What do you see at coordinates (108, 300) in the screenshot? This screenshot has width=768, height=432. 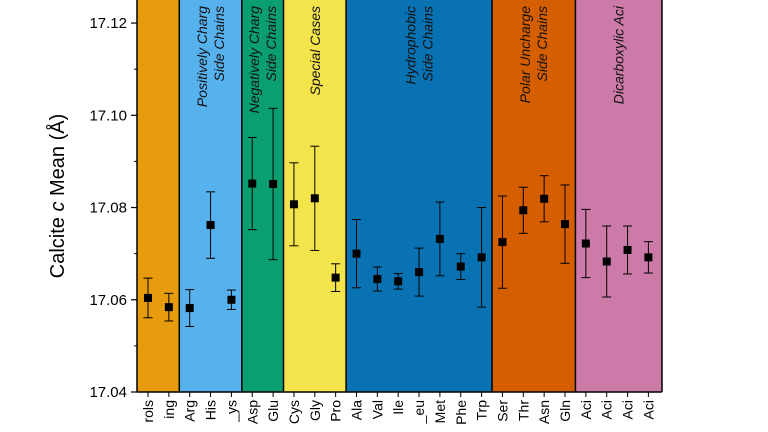 I see `y-tick-label-1: 17.06` at bounding box center [108, 300].